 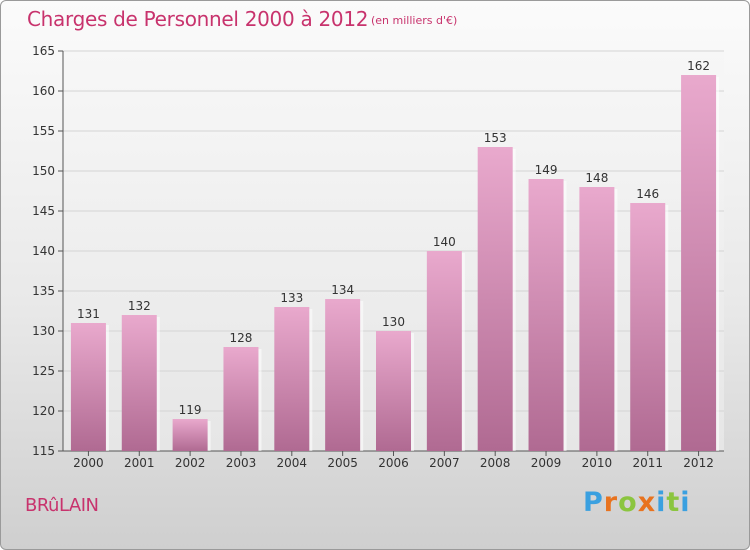 What do you see at coordinates (597, 463) in the screenshot?
I see `x-tick-label: 2010` at bounding box center [597, 463].